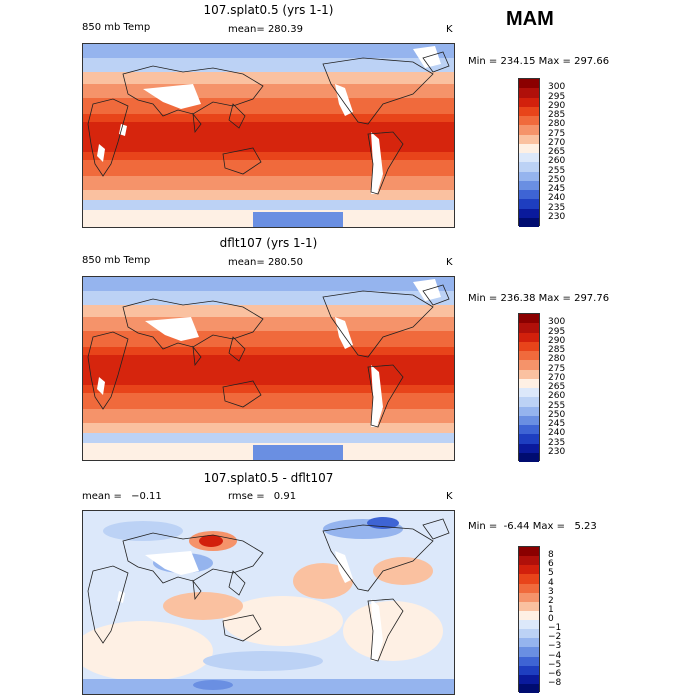 Image resolution: width=700 pixels, height=700 pixels. I want to click on panel2-max: Max = 297.76, so click(574, 298).